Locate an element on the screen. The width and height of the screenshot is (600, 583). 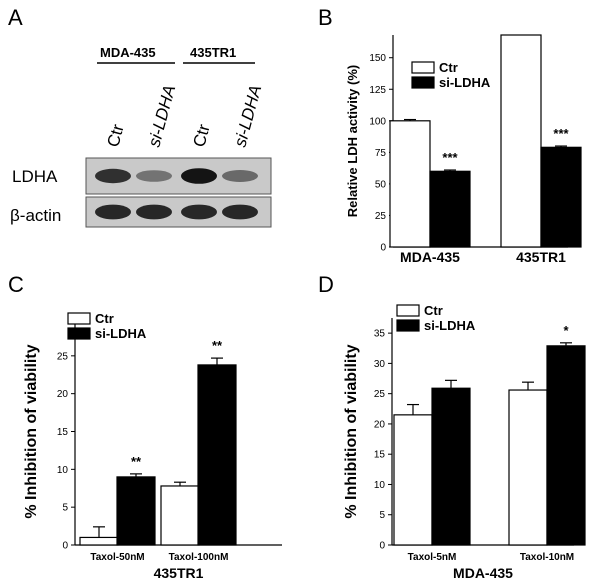
blot-row-label-actin: β-actin is located at coordinates (35, 215).